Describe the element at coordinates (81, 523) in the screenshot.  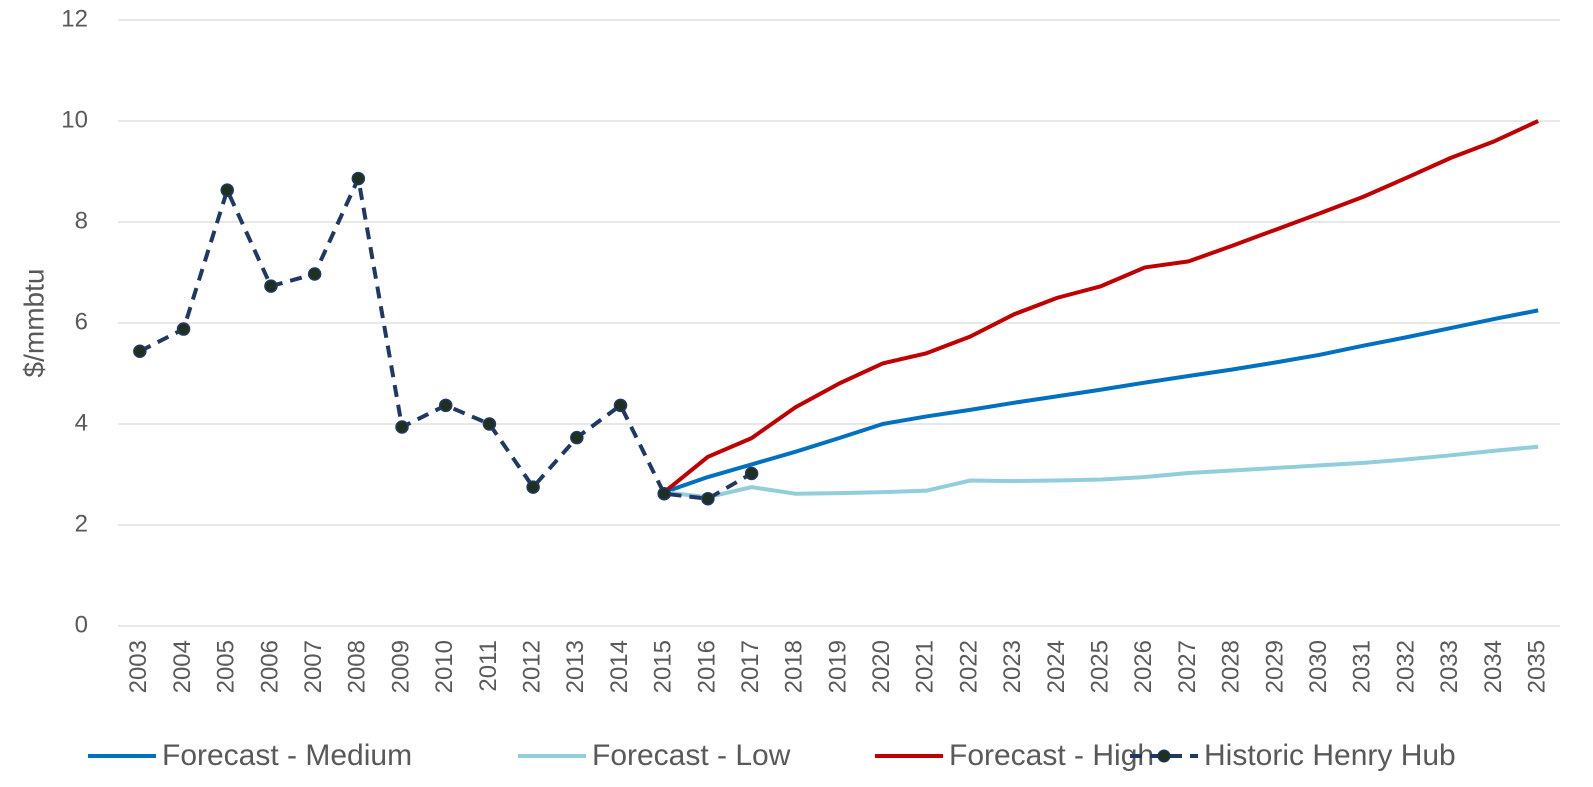
I see `y-tick-label: 2` at that location.